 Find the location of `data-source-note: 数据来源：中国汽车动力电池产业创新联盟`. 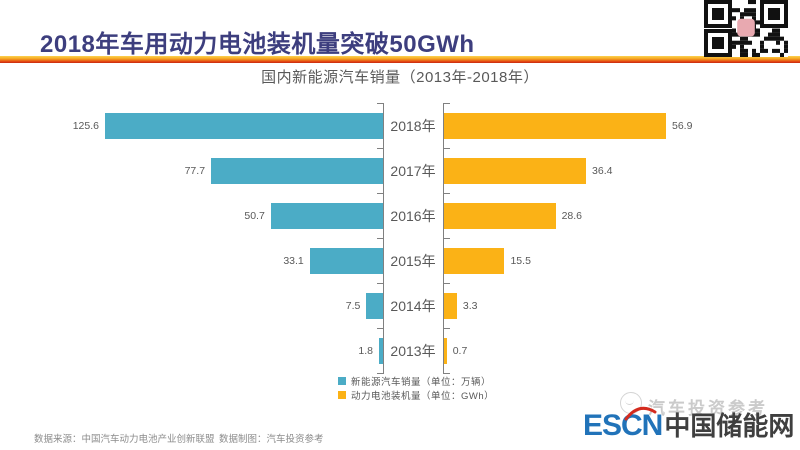

data-source-note: 数据来源：中国汽车动力电池产业创新联盟 is located at coordinates (124, 439).